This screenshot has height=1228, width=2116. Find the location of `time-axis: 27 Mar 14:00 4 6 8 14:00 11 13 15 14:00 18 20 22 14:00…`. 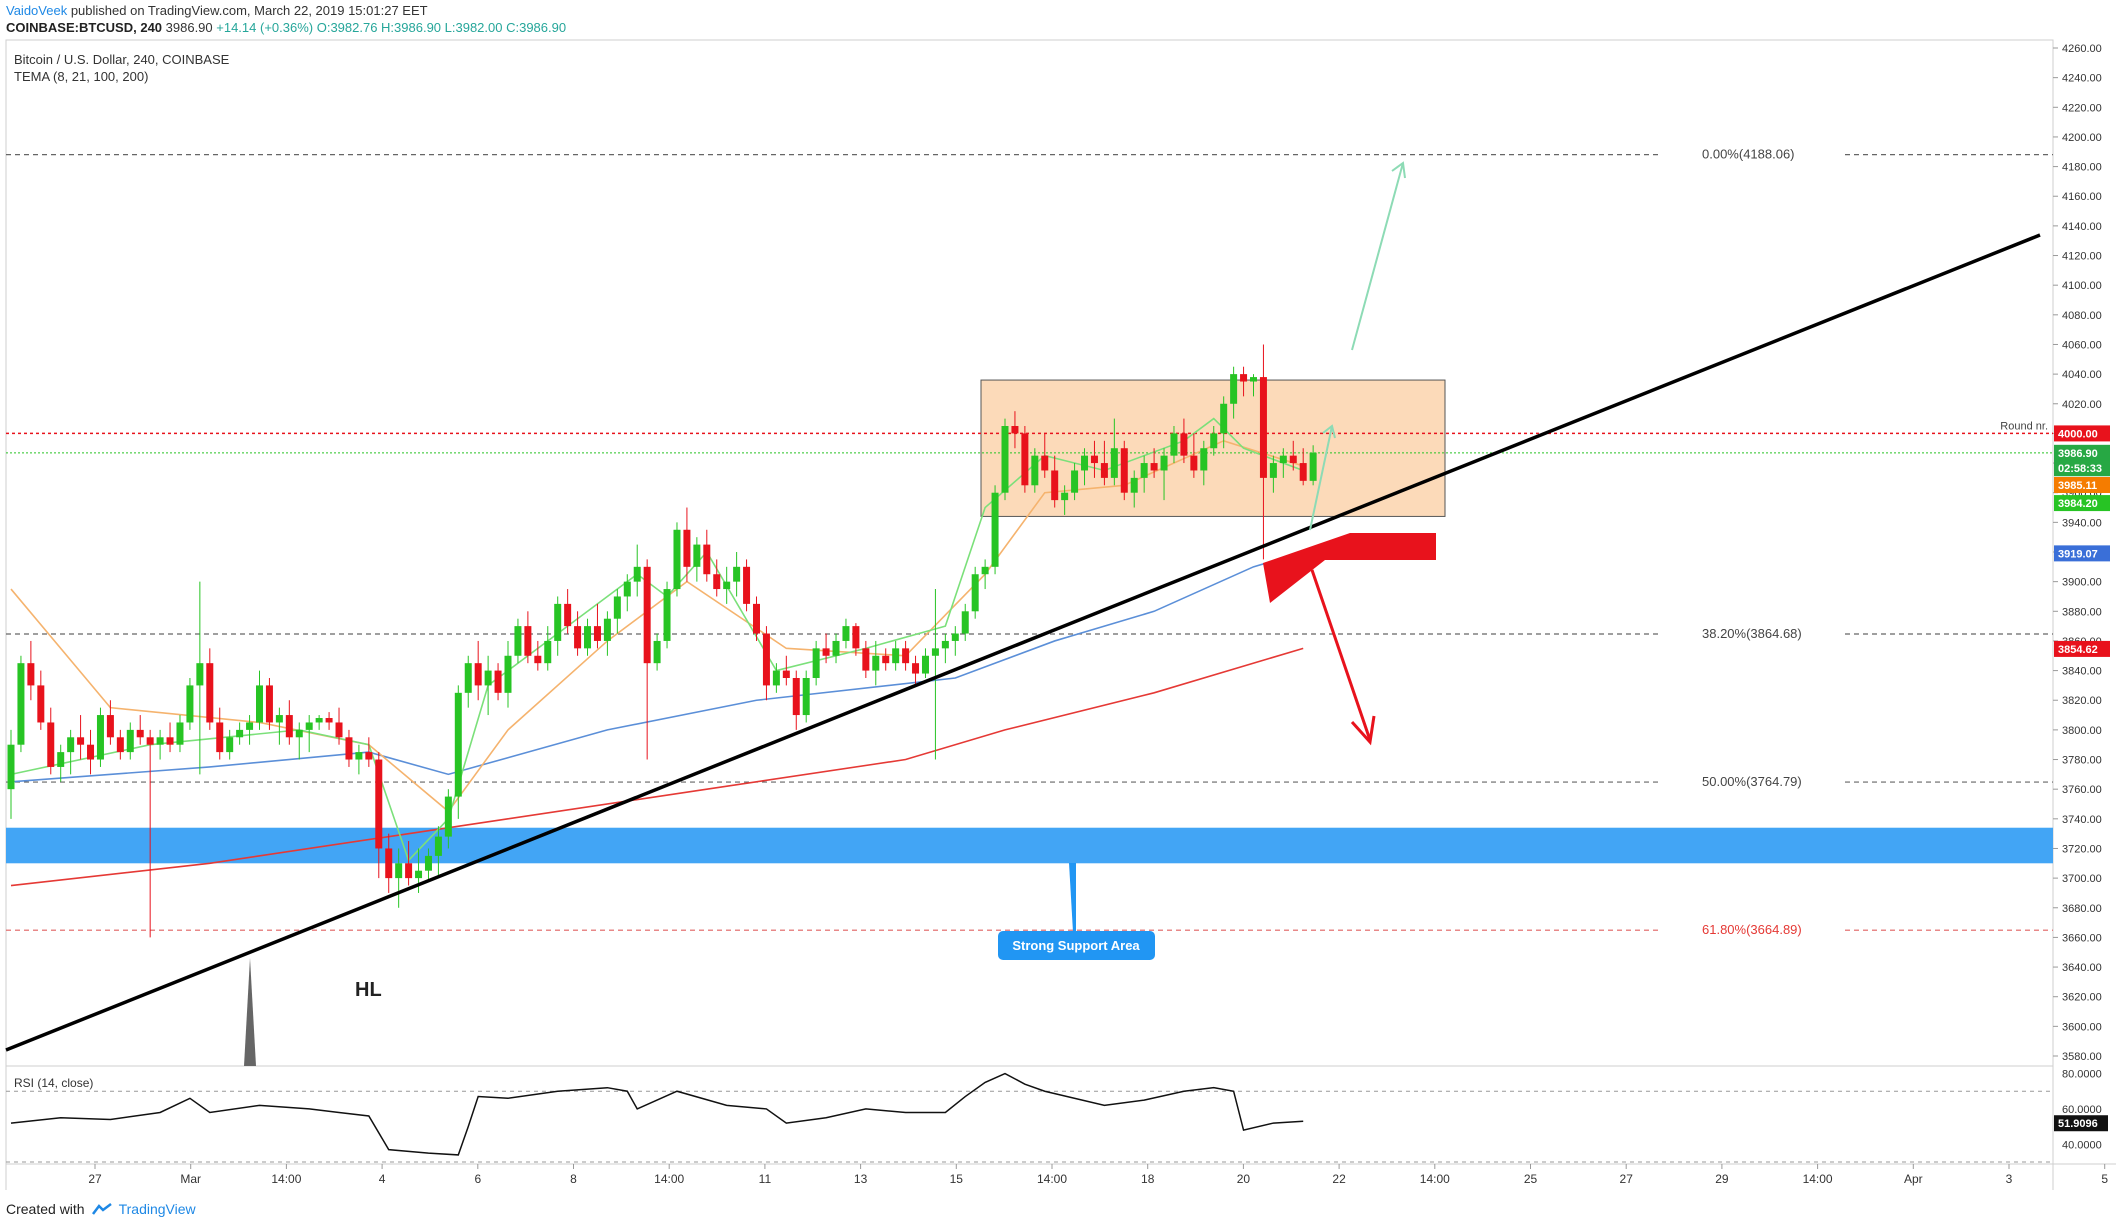

time-axis: 27 Mar 14:00 4 6 8 14:00 11 13 15 14:00 18 20 22 14:00… is located at coordinates (1098, 1175).